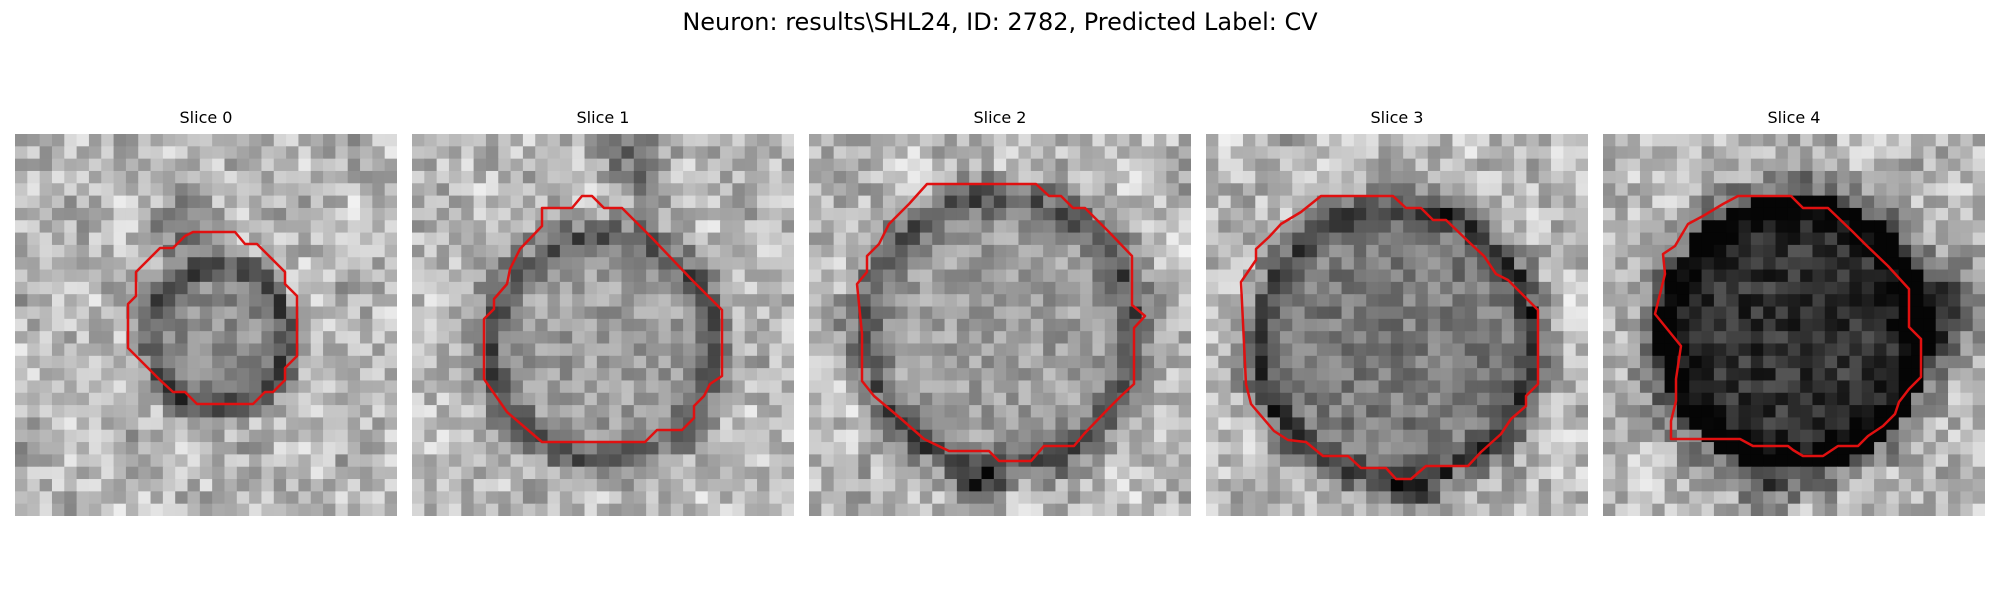 The width and height of the screenshot is (2000, 600). What do you see at coordinates (1397, 117) in the screenshot?
I see `slice-title-3: Slice 3` at bounding box center [1397, 117].